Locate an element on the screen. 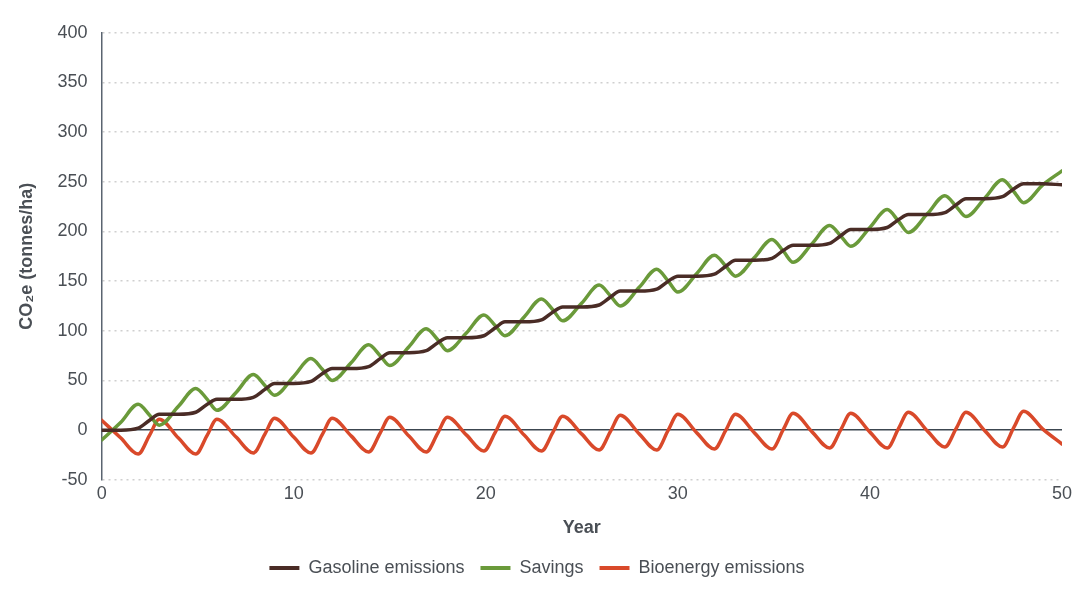 Image resolution: width=1084 pixels, height=599 pixels. y-tick-label: 50 is located at coordinates (77, 379).